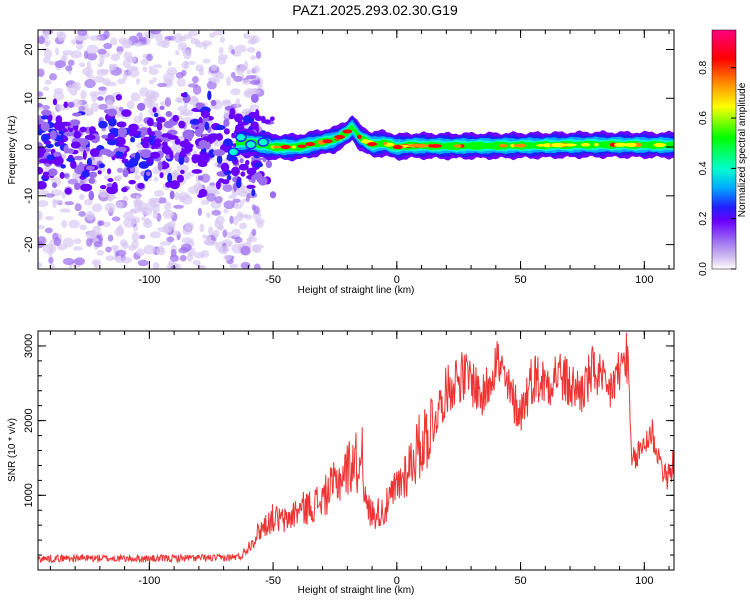 This screenshot has width=750, height=600. Describe the element at coordinates (644, 280) in the screenshot. I see `spectrogram-x-tick-label: 100` at that location.